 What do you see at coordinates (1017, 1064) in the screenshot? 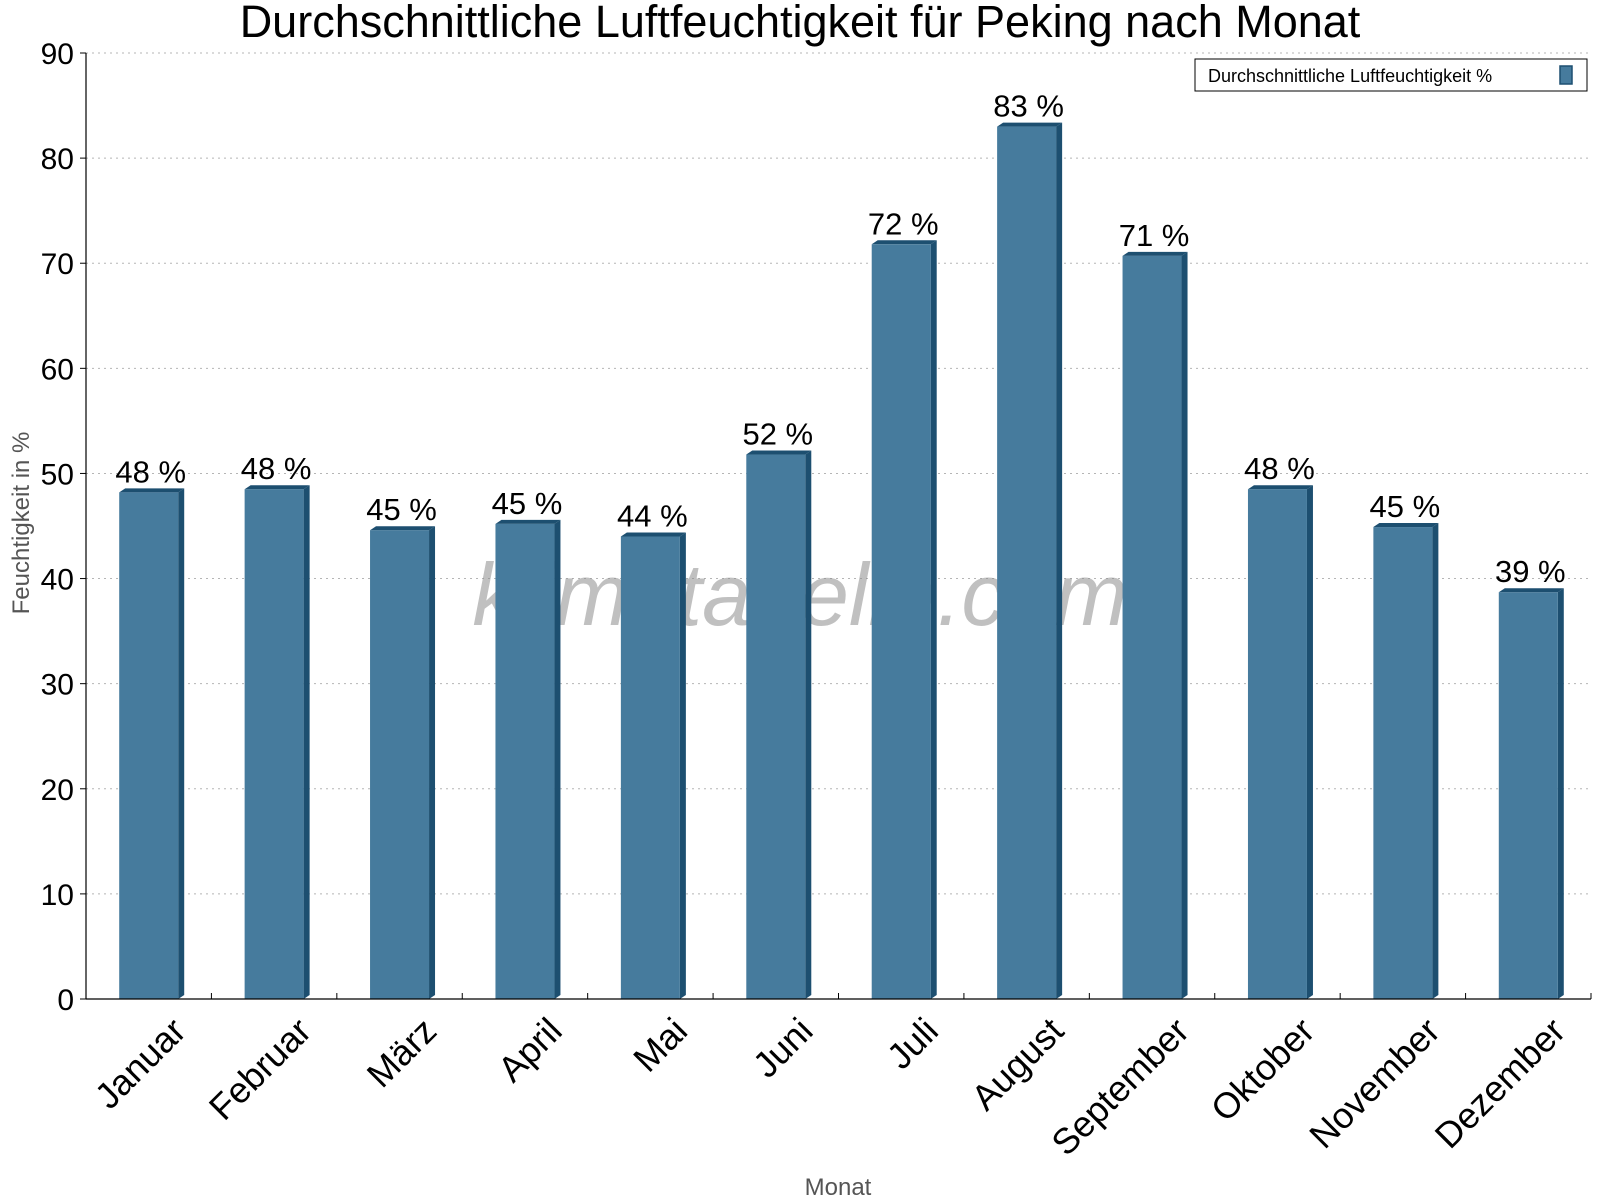
I see `x-category-label: August` at bounding box center [1017, 1064].